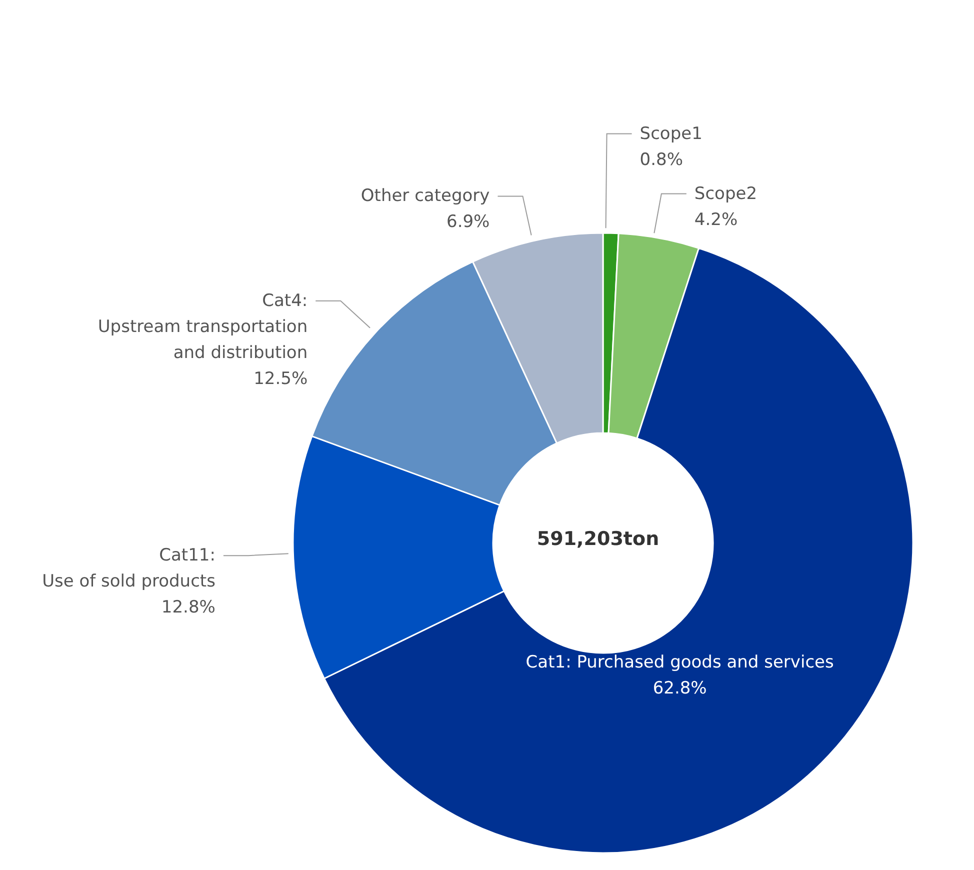 This screenshot has width=974, height=870. Describe the element at coordinates (468, 222) in the screenshot. I see `data-label: 6.9%` at that location.